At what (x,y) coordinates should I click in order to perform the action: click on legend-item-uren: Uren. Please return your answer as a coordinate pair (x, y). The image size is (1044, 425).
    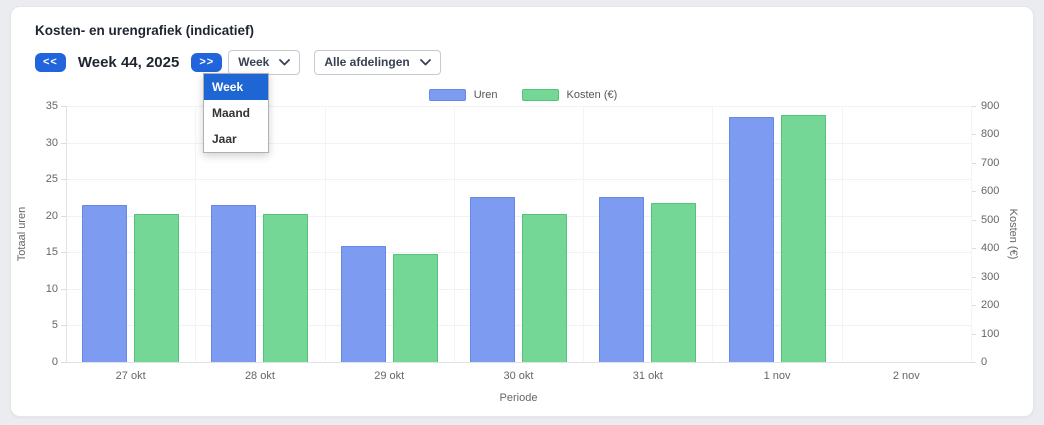
    Looking at the image, I should click on (463, 95).